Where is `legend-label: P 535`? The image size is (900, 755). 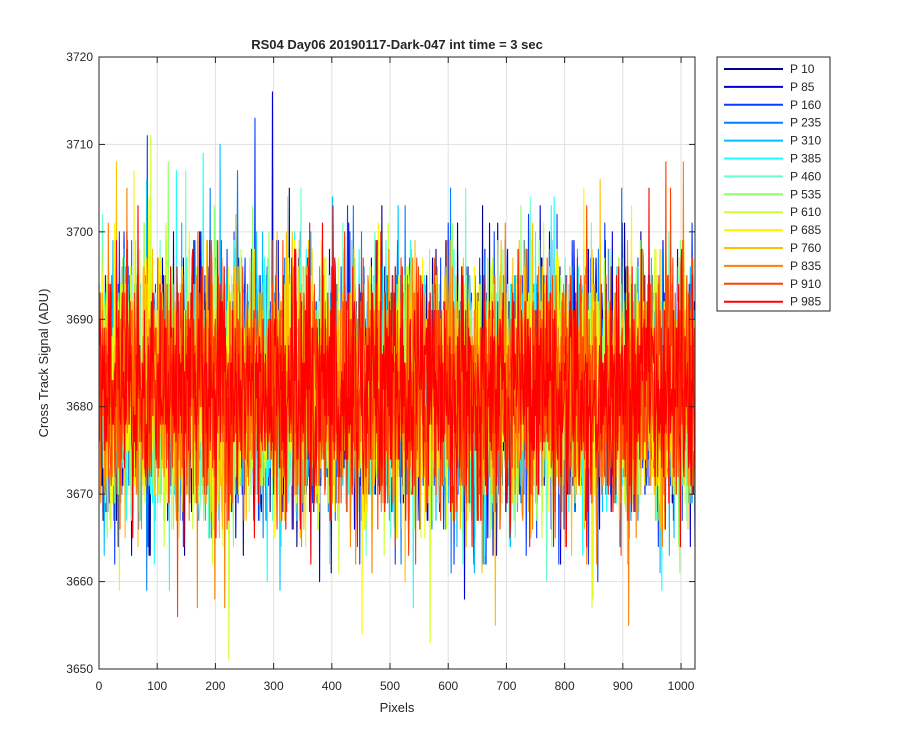 legend-label: P 535 is located at coordinates (805, 194).